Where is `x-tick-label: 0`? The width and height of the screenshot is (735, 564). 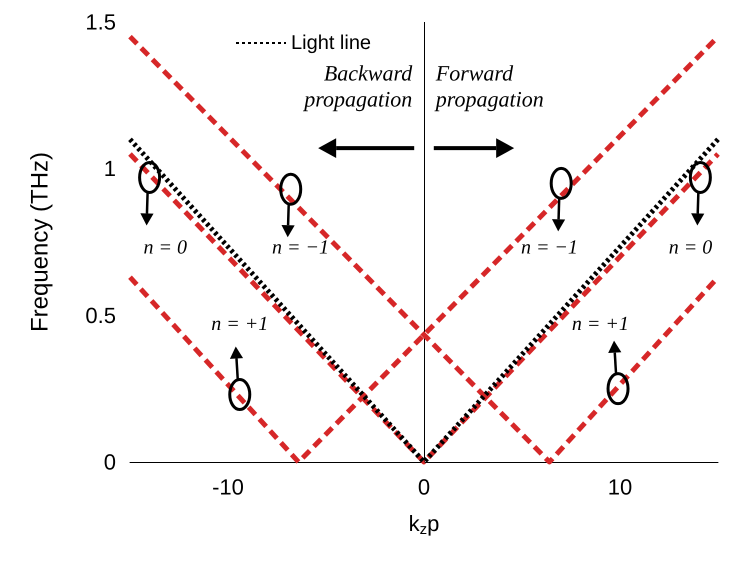 x-tick-label: 0 is located at coordinates (424, 487).